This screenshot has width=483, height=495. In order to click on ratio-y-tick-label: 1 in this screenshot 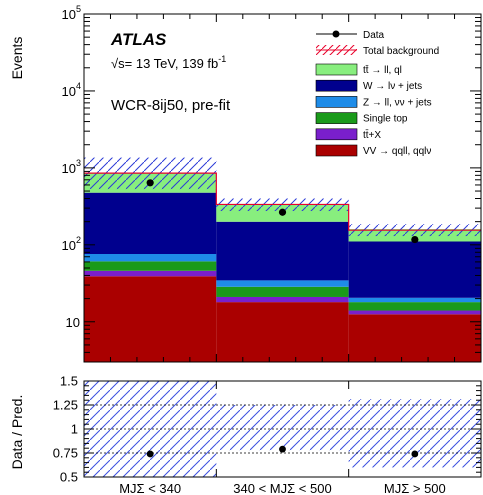, I will do `click(74, 429)`.